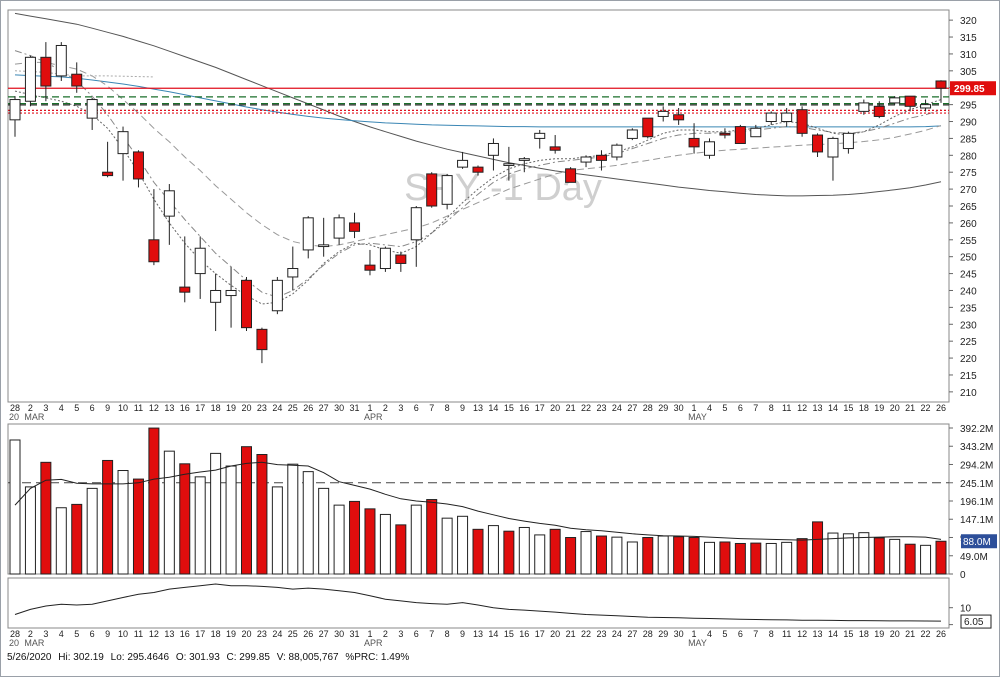 This screenshot has width=1000, height=677. I want to click on price-axis-label: 290, so click(968, 123).